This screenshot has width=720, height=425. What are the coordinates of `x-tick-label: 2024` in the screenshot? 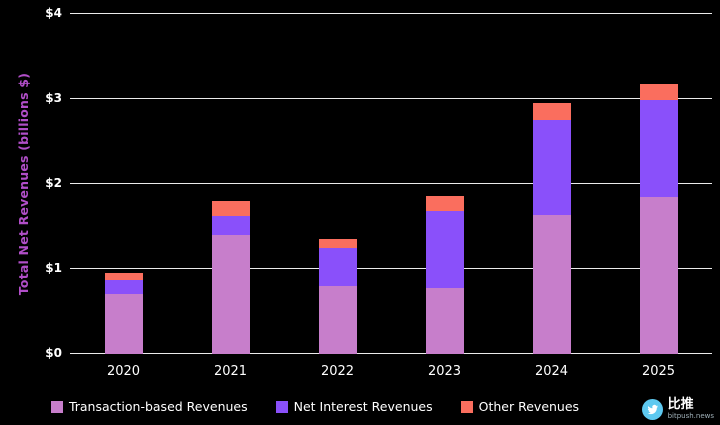 It's located at (551, 371).